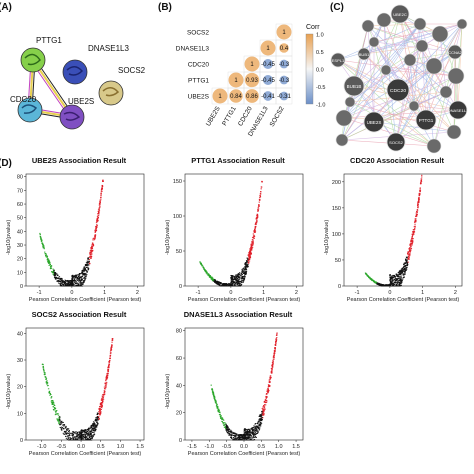 The width and height of the screenshot is (474, 474). What do you see at coordinates (268, 48) in the screenshot?
I see `corr-circle` at bounding box center [268, 48].